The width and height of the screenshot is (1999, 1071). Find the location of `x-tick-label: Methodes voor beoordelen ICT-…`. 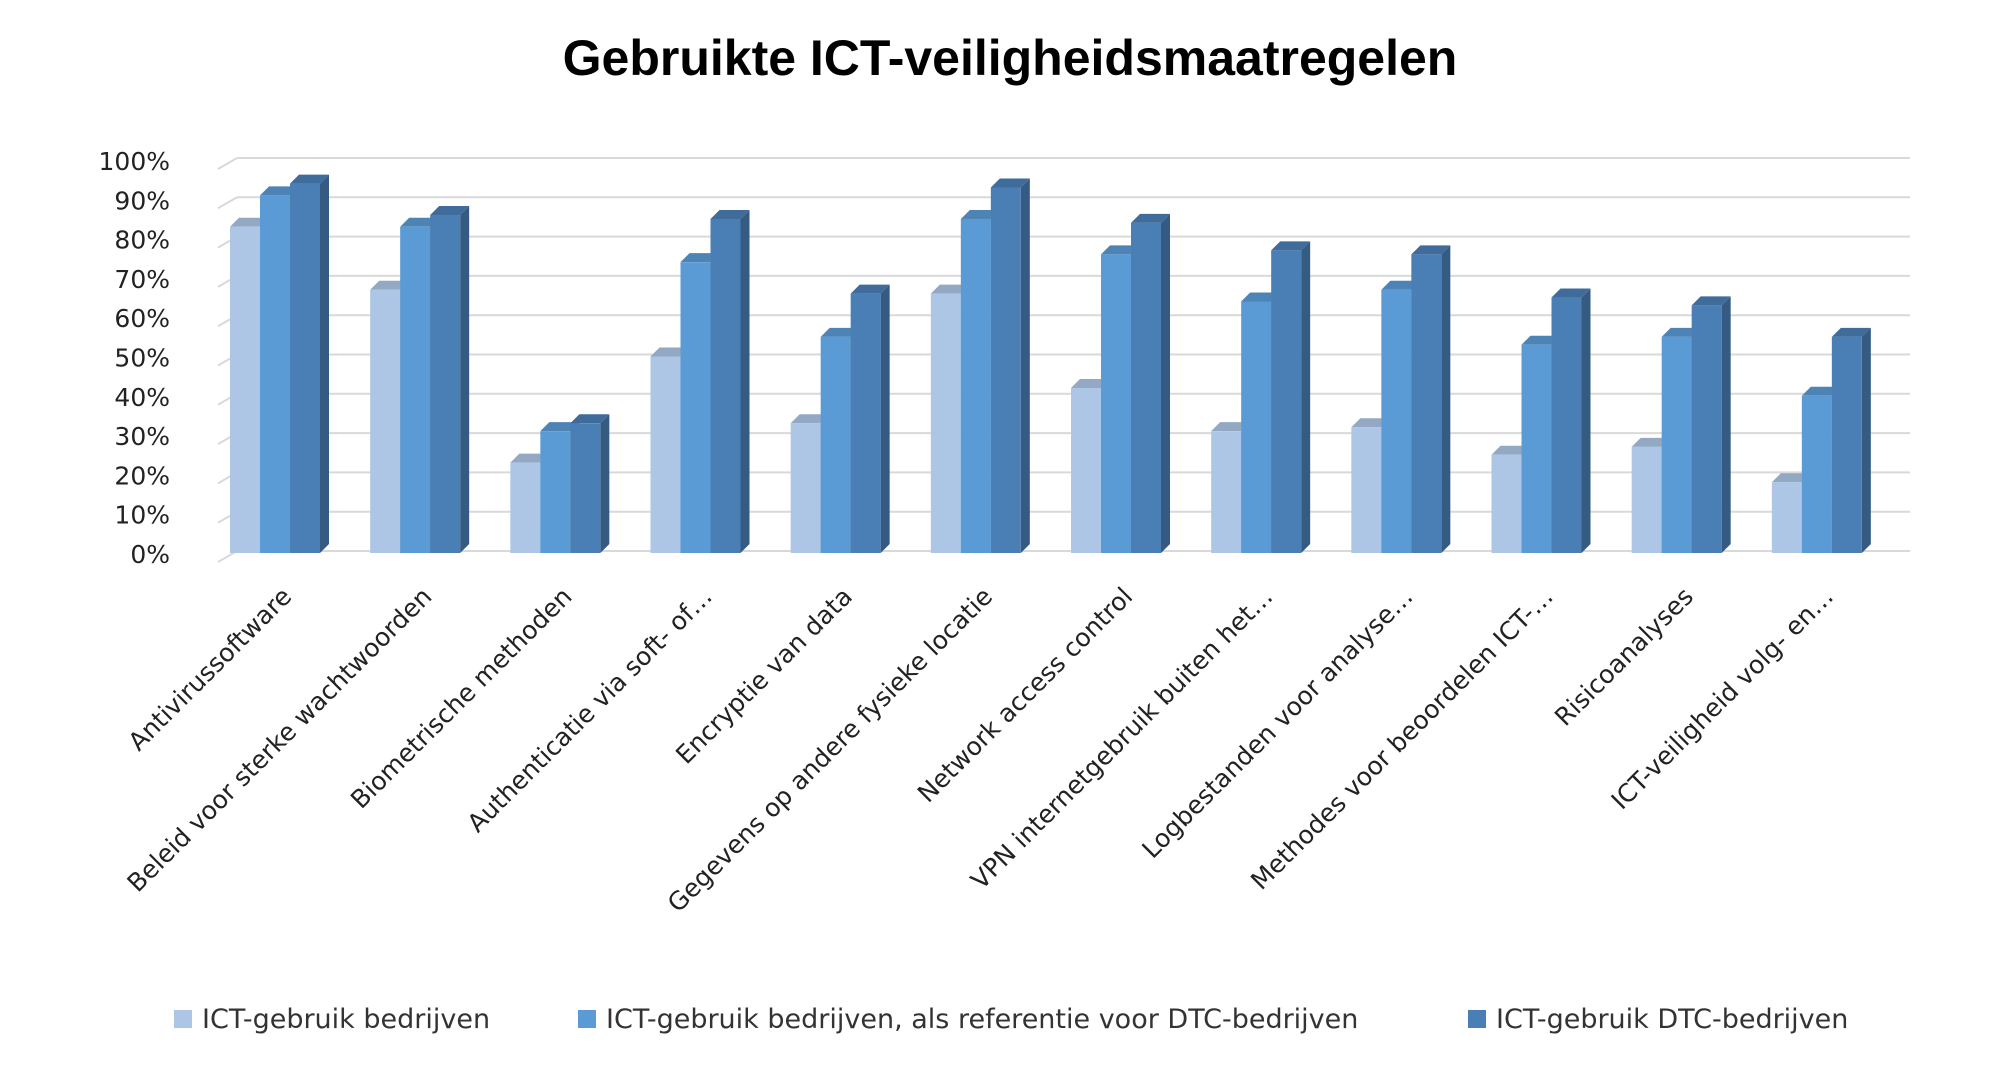

x-tick-label: Methodes voor beoordelen ICT-… is located at coordinates (1402, 739).